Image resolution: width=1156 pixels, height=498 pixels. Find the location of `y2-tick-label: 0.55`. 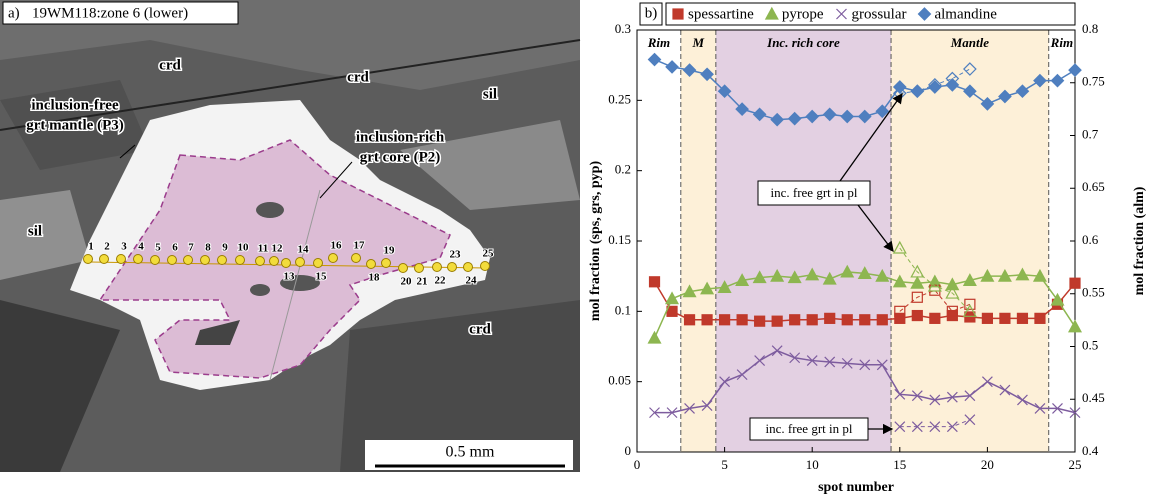

y2-tick-label: 0.55 is located at coordinates (1093, 292).